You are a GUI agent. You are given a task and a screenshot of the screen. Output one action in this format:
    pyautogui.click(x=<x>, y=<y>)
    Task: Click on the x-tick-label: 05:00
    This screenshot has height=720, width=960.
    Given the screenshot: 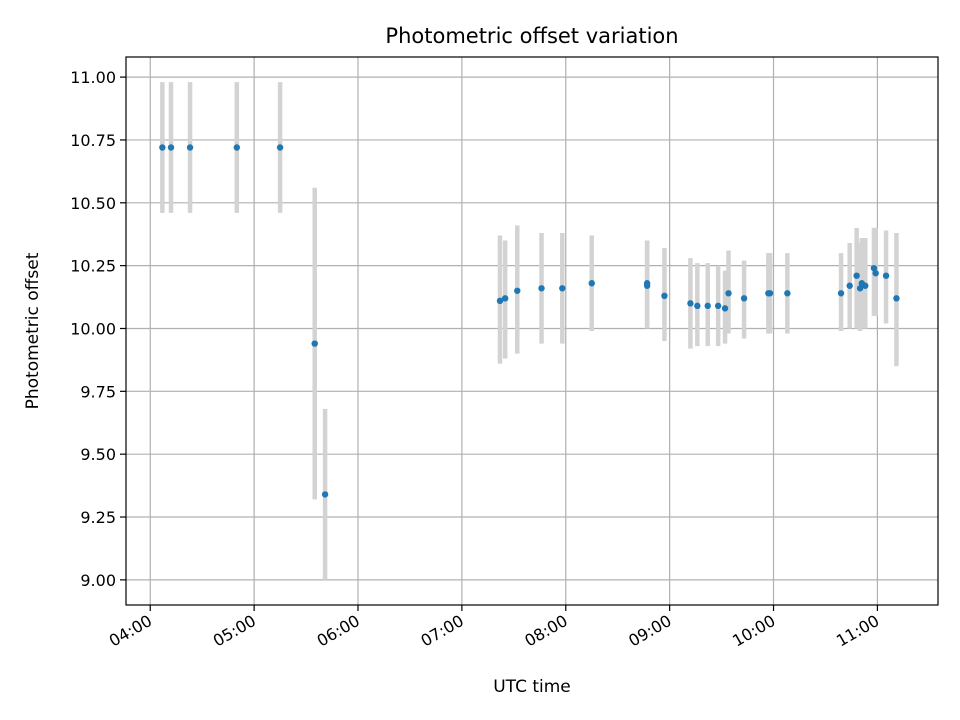 What is the action you would take?
    pyautogui.click(x=234, y=631)
    